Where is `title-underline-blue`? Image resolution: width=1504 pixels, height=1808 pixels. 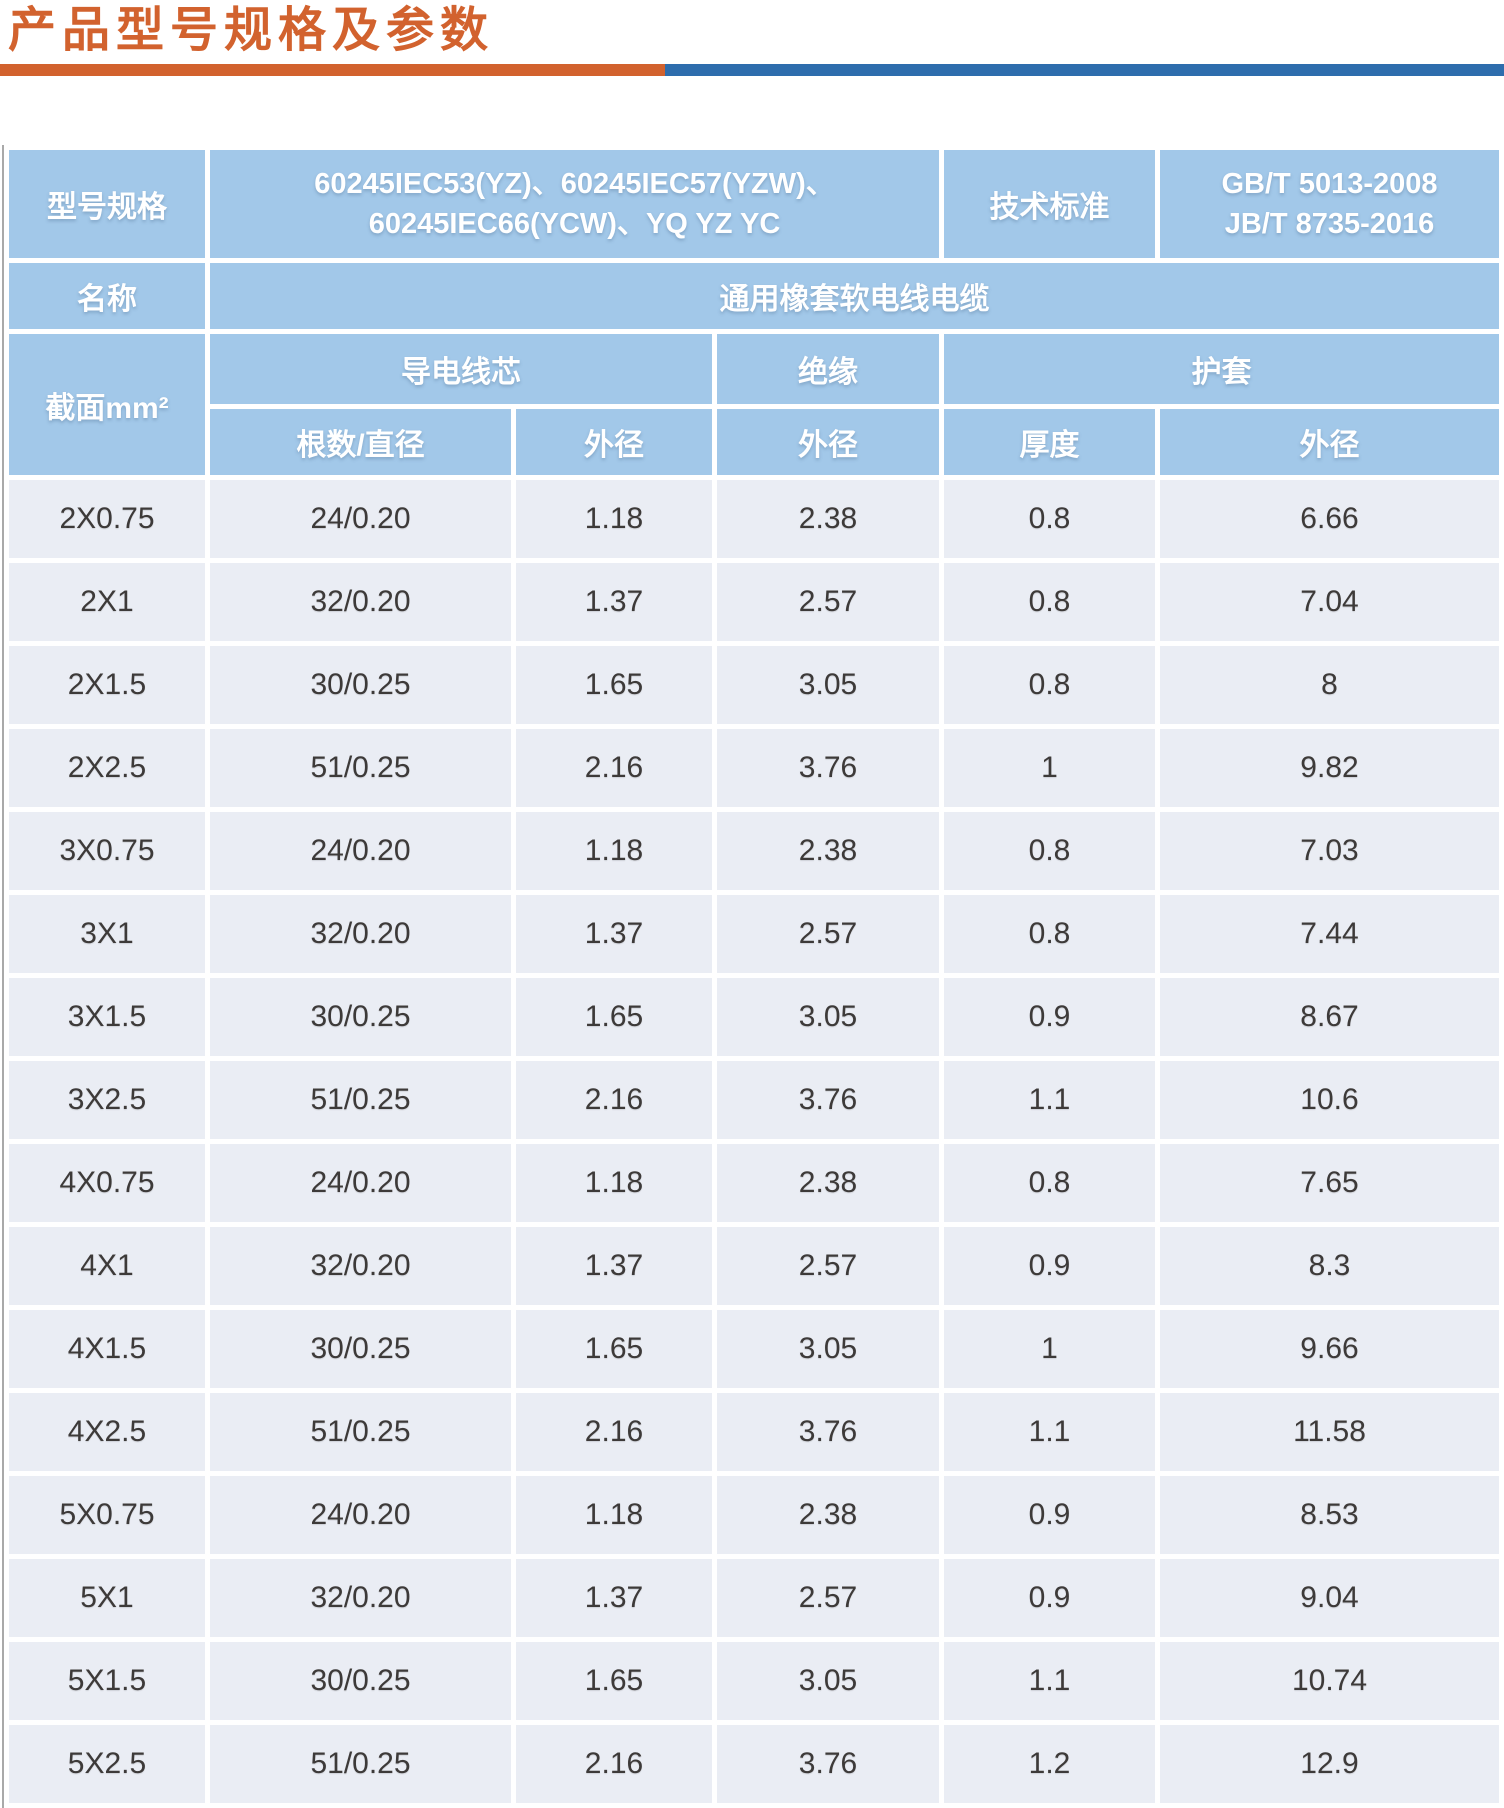
title-underline-blue is located at coordinates (1084, 70).